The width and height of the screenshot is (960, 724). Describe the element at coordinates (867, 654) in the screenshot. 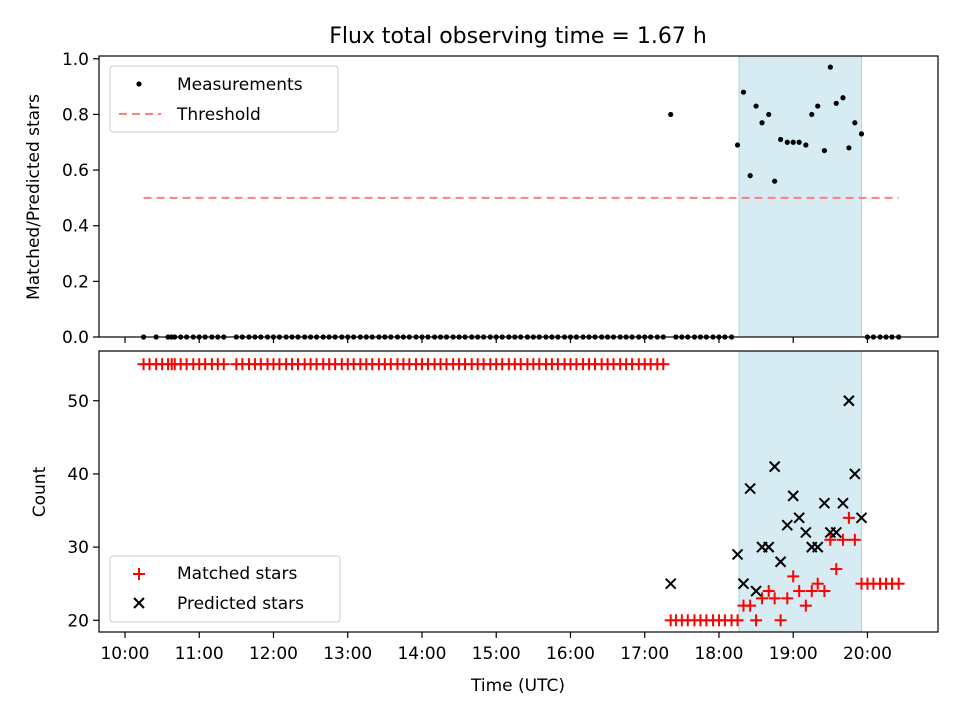

I see `x-tick-label: 20:00` at that location.